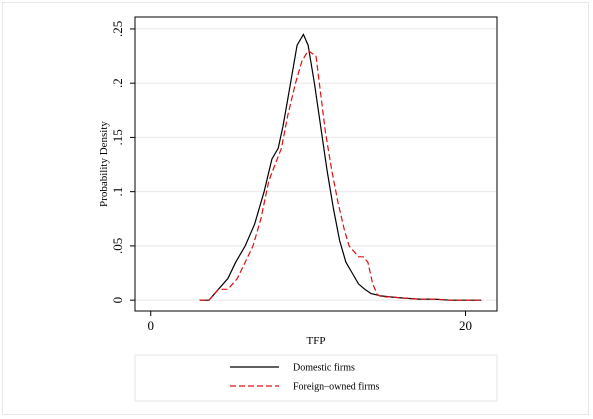  I want to click on y-tick-label: .05, so click(117, 246).